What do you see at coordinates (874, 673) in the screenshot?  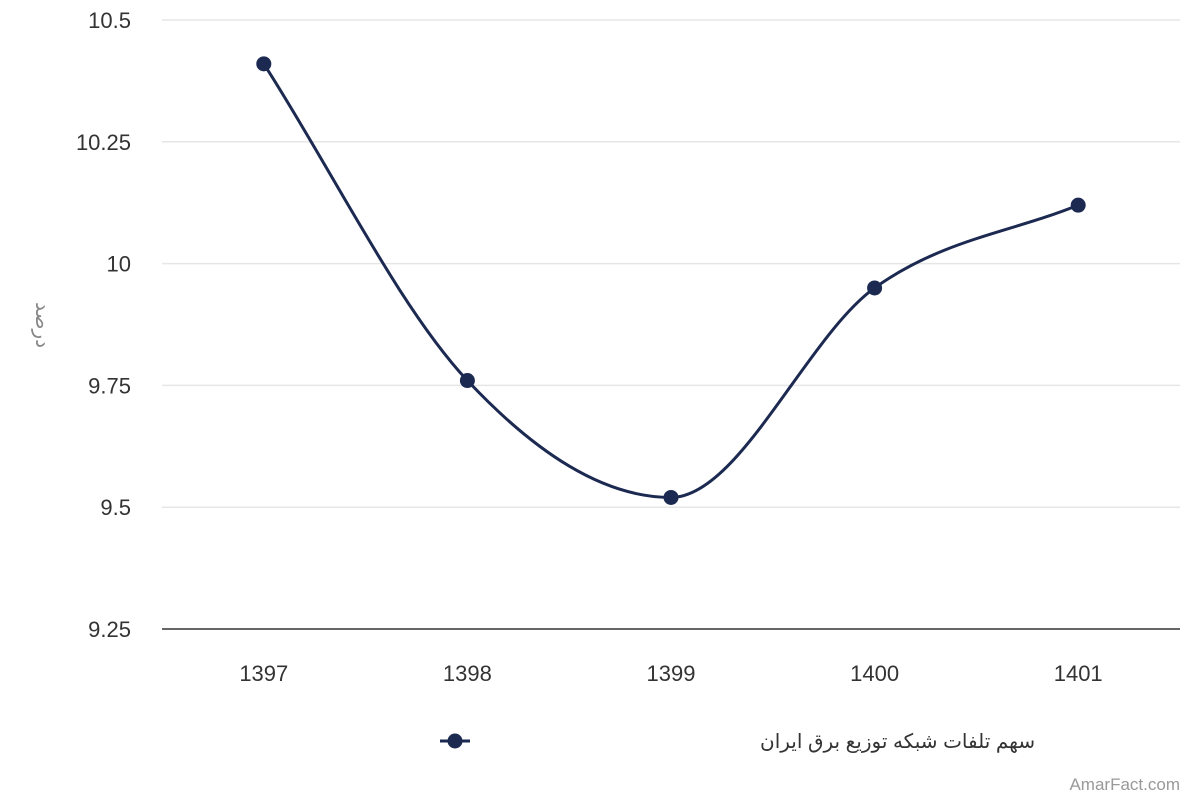 I see `x-tick-label: 1400` at bounding box center [874, 673].